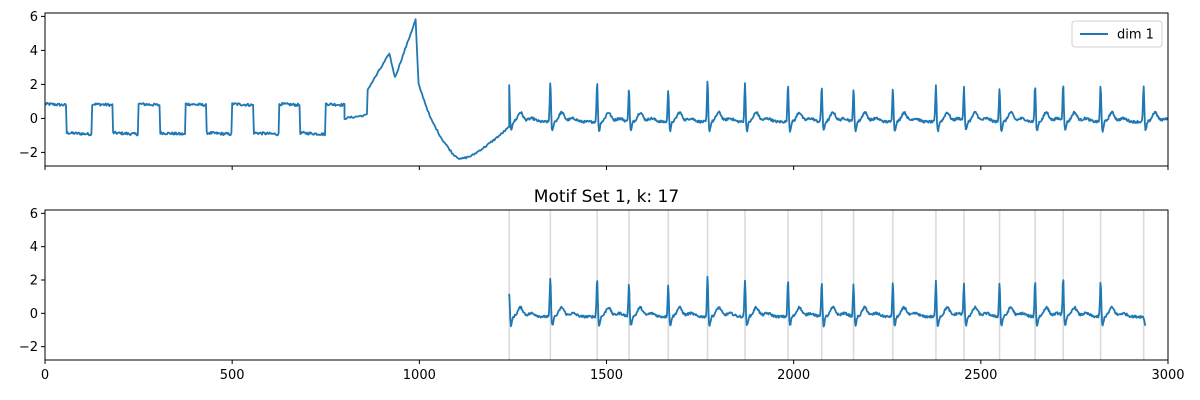 Image resolution: width=1200 pixels, height=400 pixels. I want to click on x-tick-label: 500, so click(232, 375).